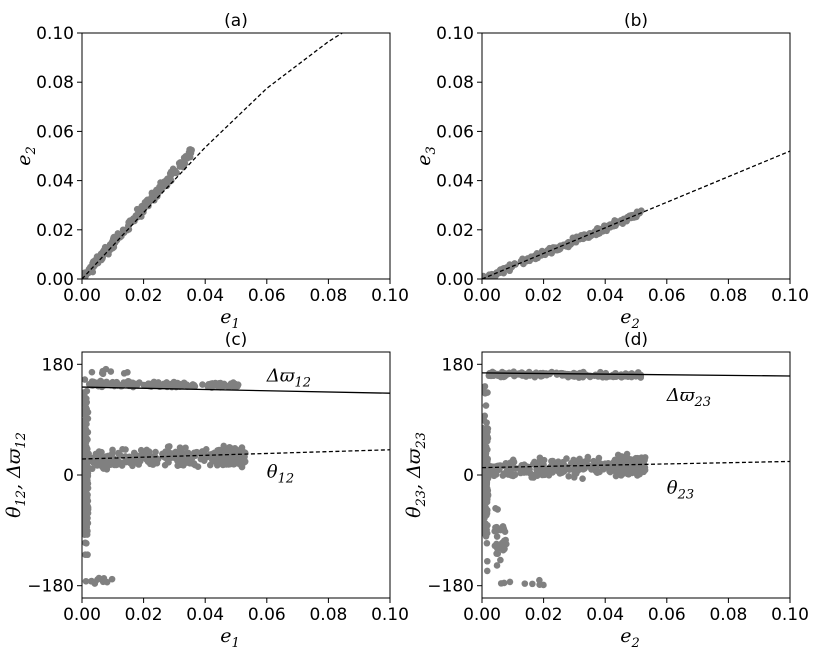 This screenshot has width=830, height=664. What do you see at coordinates (680, 489) in the screenshot?
I see `annotation-label: θ23` at bounding box center [680, 489].